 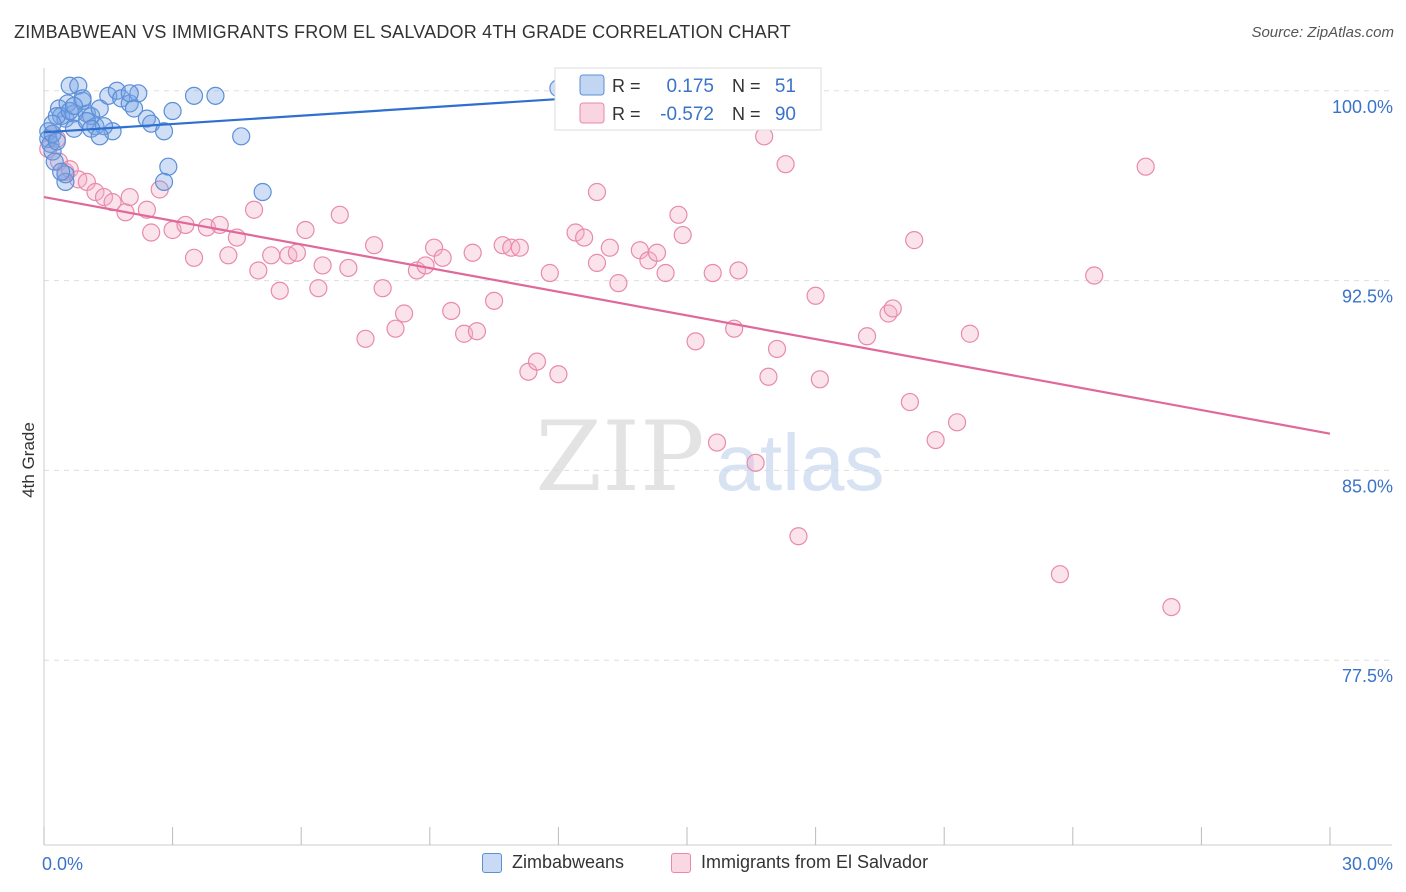 What do you see at coordinates (592, 85) in the screenshot?
I see `legend-swatch-blue` at bounding box center [592, 85].